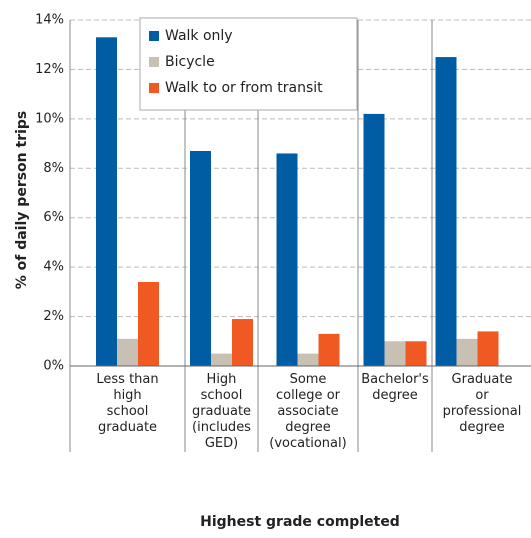  What do you see at coordinates (49, 69) in the screenshot?
I see `y-tick-label: 12%` at bounding box center [49, 69].